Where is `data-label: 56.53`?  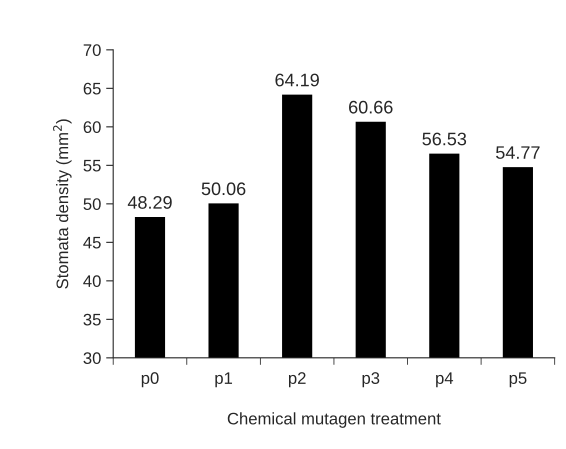 data-label: 56.53 is located at coordinates (444, 139).